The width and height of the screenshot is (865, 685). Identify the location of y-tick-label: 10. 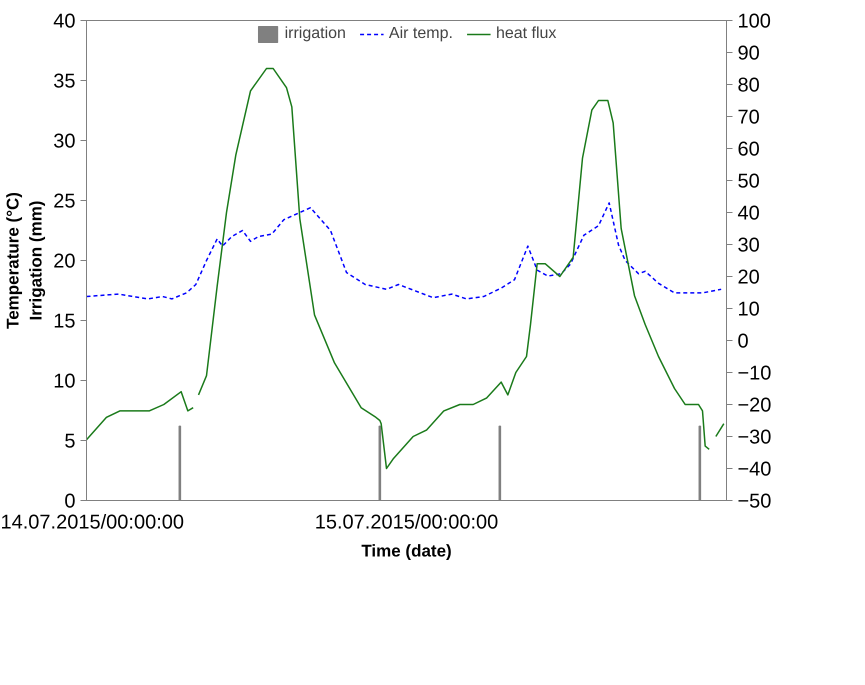
(64, 381).